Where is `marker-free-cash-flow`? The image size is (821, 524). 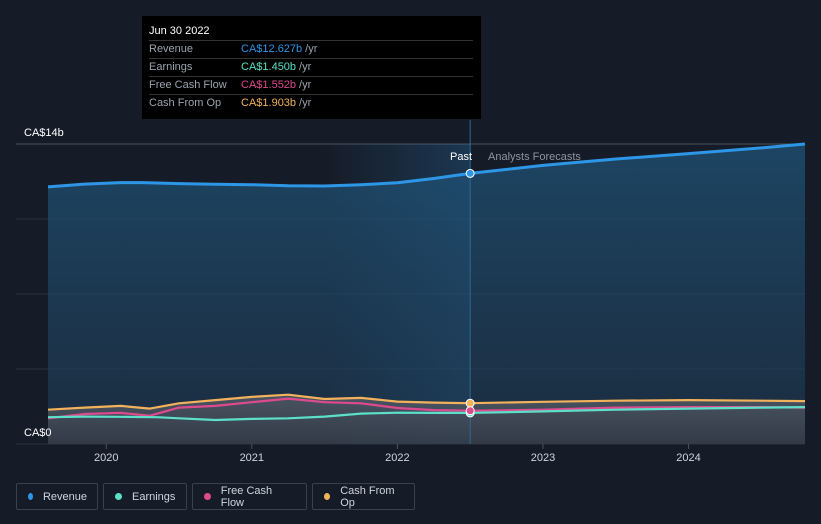 marker-free-cash-flow is located at coordinates (470, 411).